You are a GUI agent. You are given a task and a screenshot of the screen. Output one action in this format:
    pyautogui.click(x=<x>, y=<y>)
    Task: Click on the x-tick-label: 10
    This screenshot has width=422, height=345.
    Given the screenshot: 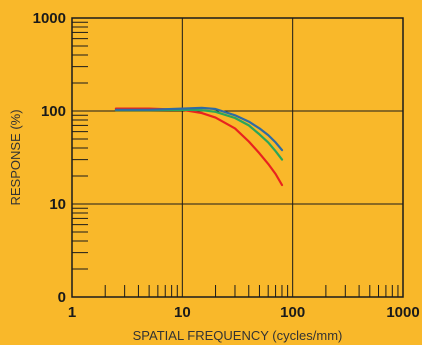 What is the action you would take?
    pyautogui.click(x=182, y=312)
    